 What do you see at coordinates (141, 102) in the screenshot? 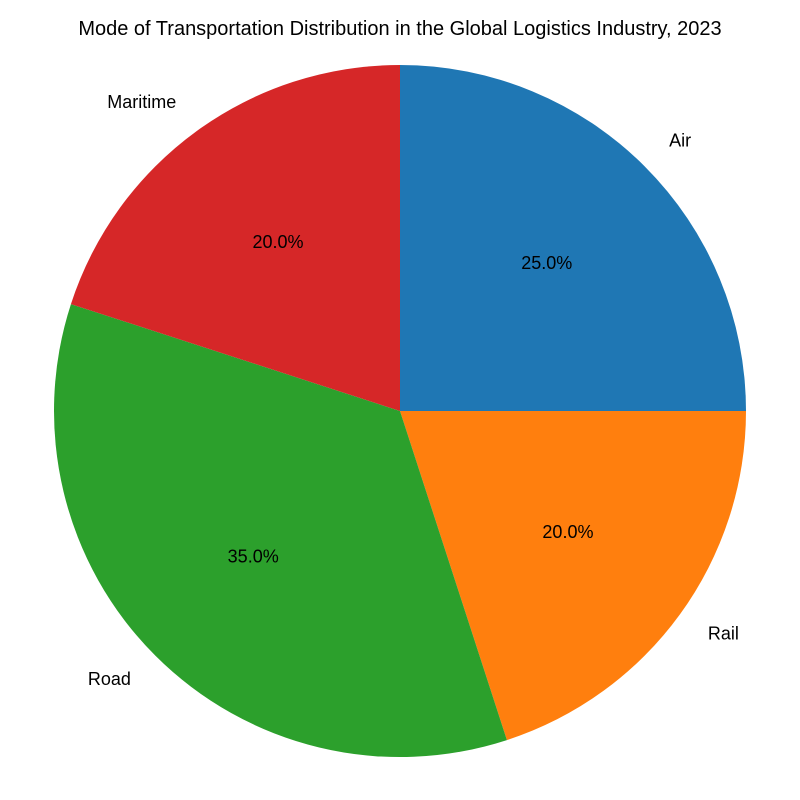
I see `slice-label-maritime: Maritime` at bounding box center [141, 102].